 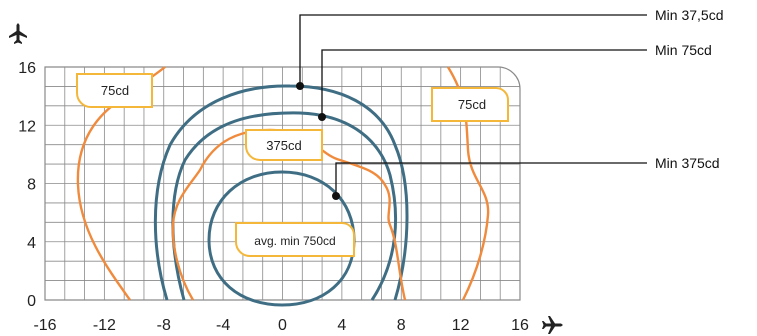 What do you see at coordinates (482, 85) in the screenshot?
I see `leader-min-75cd` at bounding box center [482, 85].